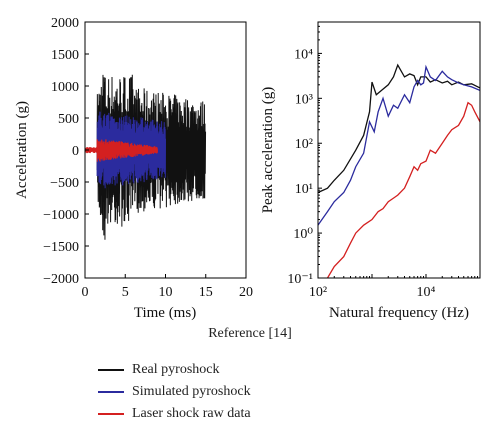 Image resolution: width=500 pixels, height=436 pixels. Describe the element at coordinates (111, 392) in the screenshot. I see `legend-swatch-simulated` at that location.